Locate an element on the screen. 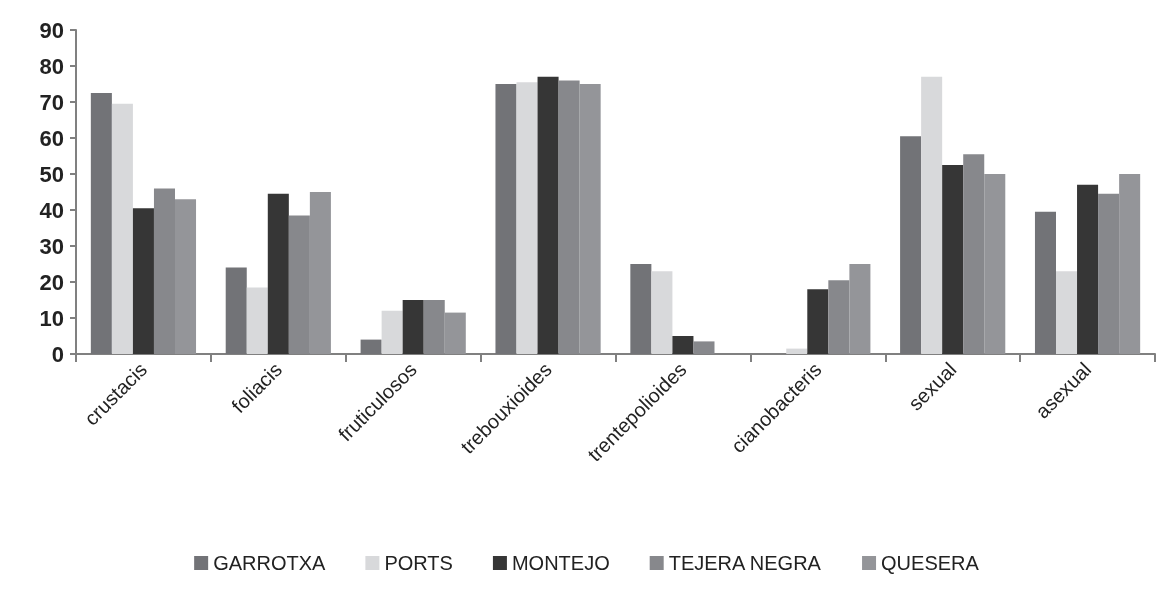 The height and width of the screenshot is (594, 1173). y-tick-label: 10 is located at coordinates (51, 318).